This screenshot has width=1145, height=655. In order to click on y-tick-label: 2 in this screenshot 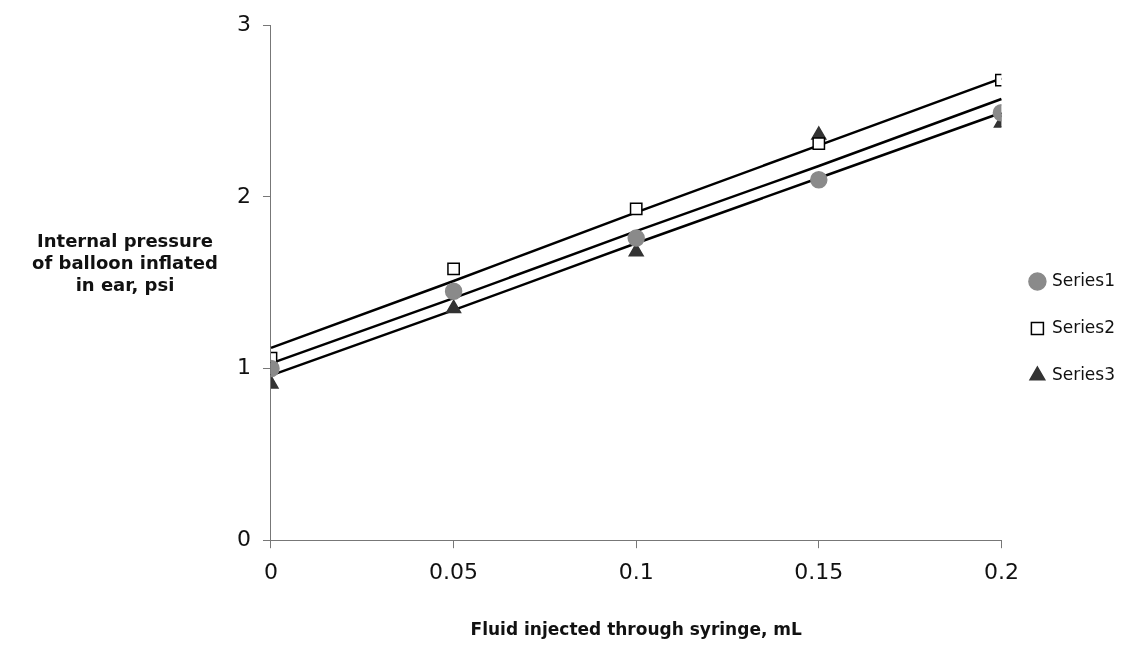, I will do `click(244, 195)`.